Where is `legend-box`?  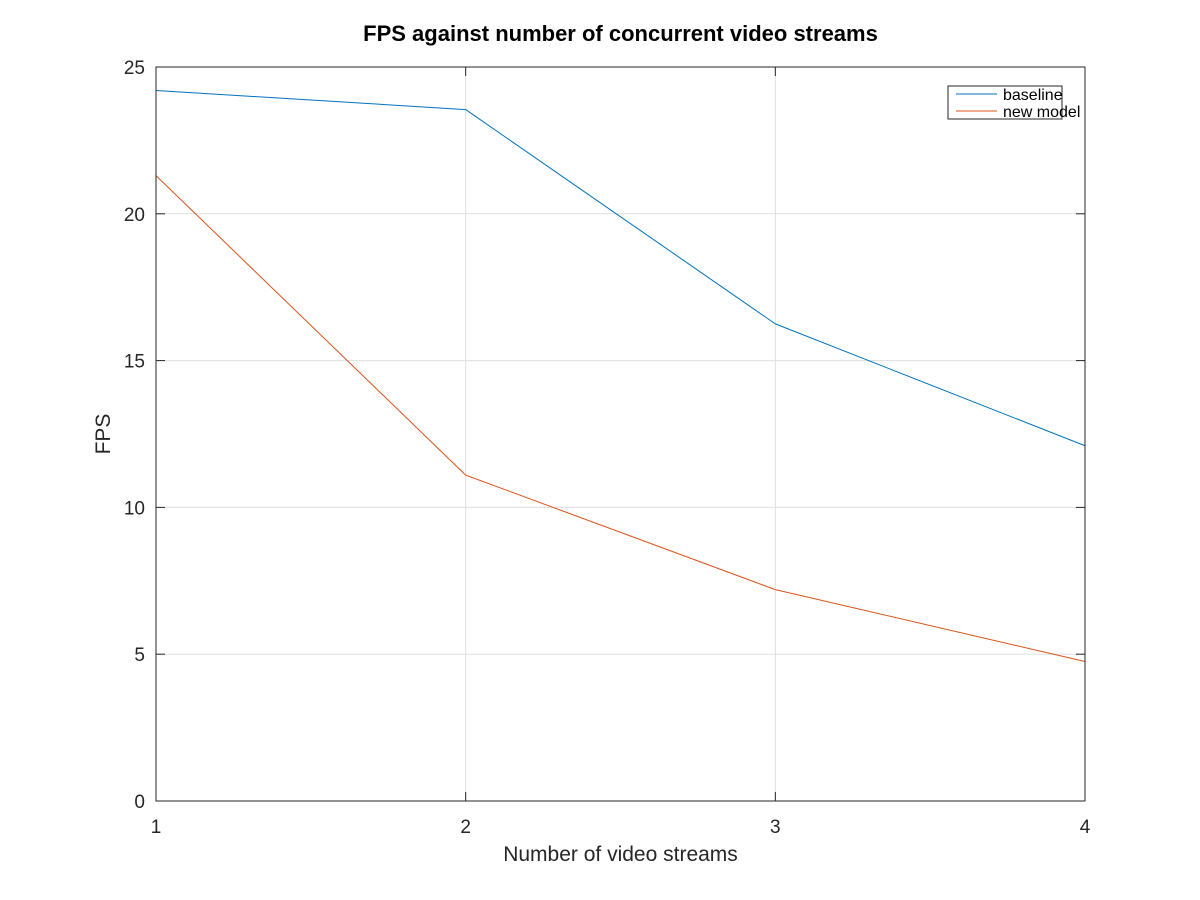
legend-box is located at coordinates (1005, 102).